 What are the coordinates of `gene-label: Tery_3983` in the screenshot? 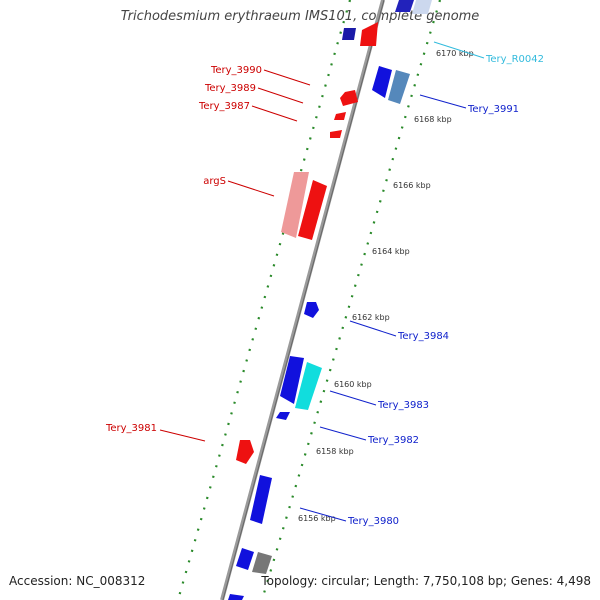 It's located at (403, 405).